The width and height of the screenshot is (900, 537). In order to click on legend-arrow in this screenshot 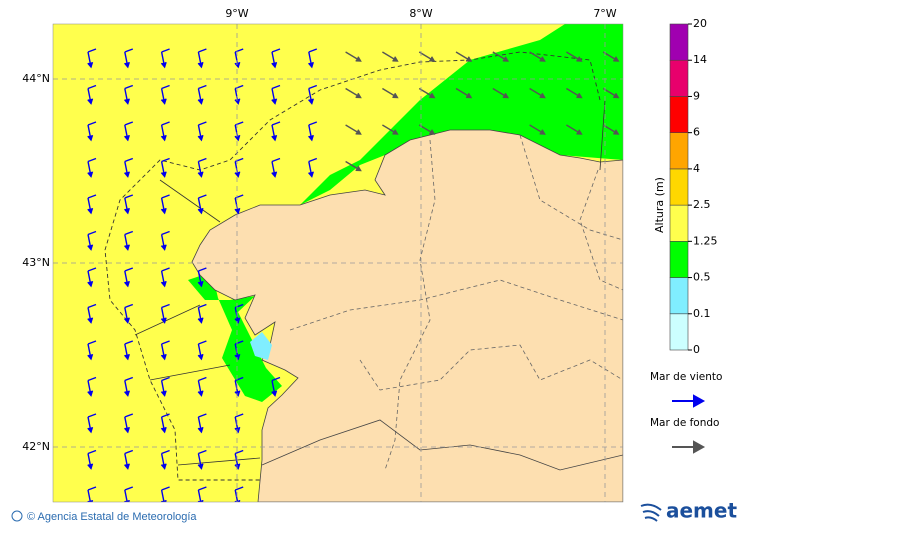, I will do `click(689, 447)`.